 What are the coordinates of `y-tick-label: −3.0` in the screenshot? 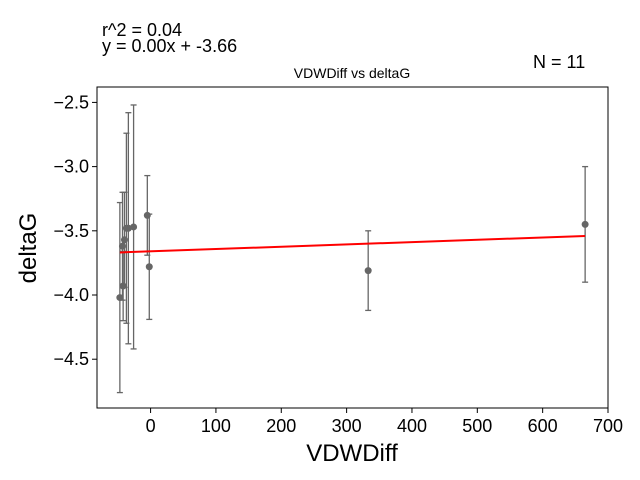 It's located at (71, 167).